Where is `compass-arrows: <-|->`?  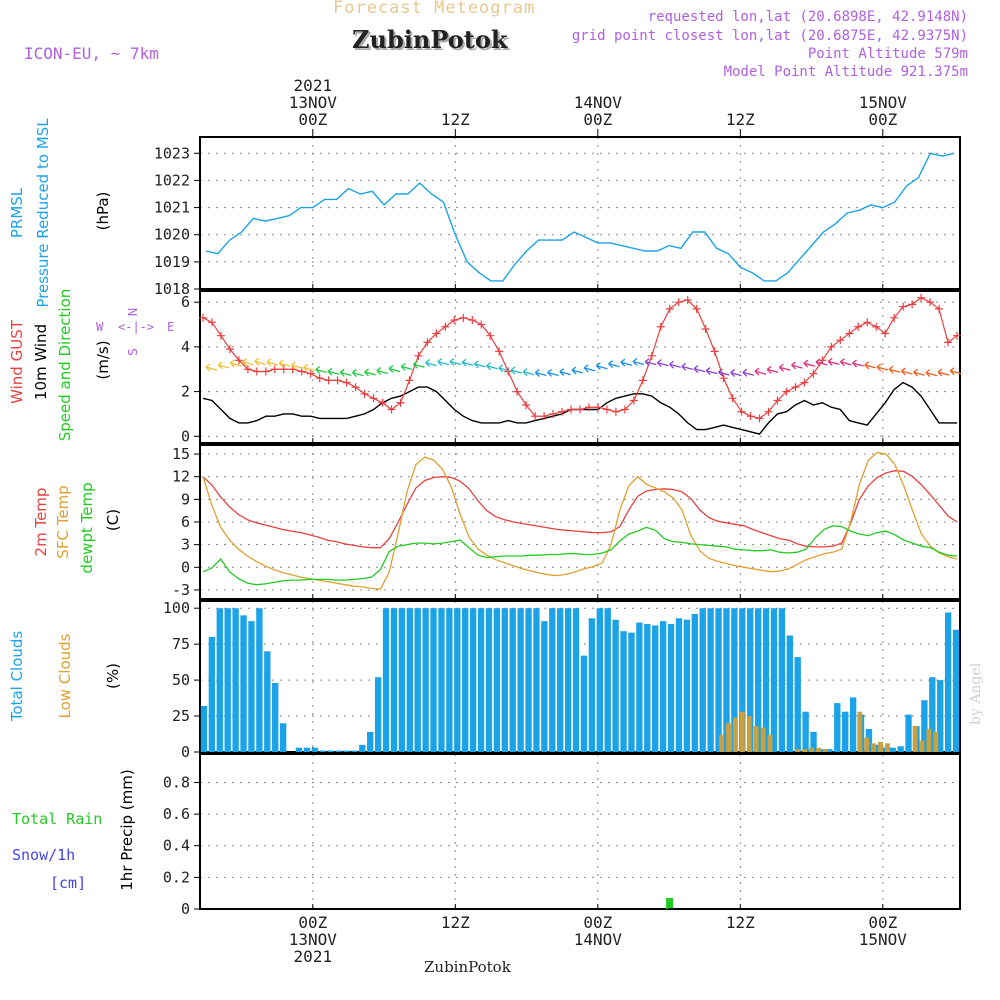 compass-arrows: <-|-> is located at coordinates (136, 327).